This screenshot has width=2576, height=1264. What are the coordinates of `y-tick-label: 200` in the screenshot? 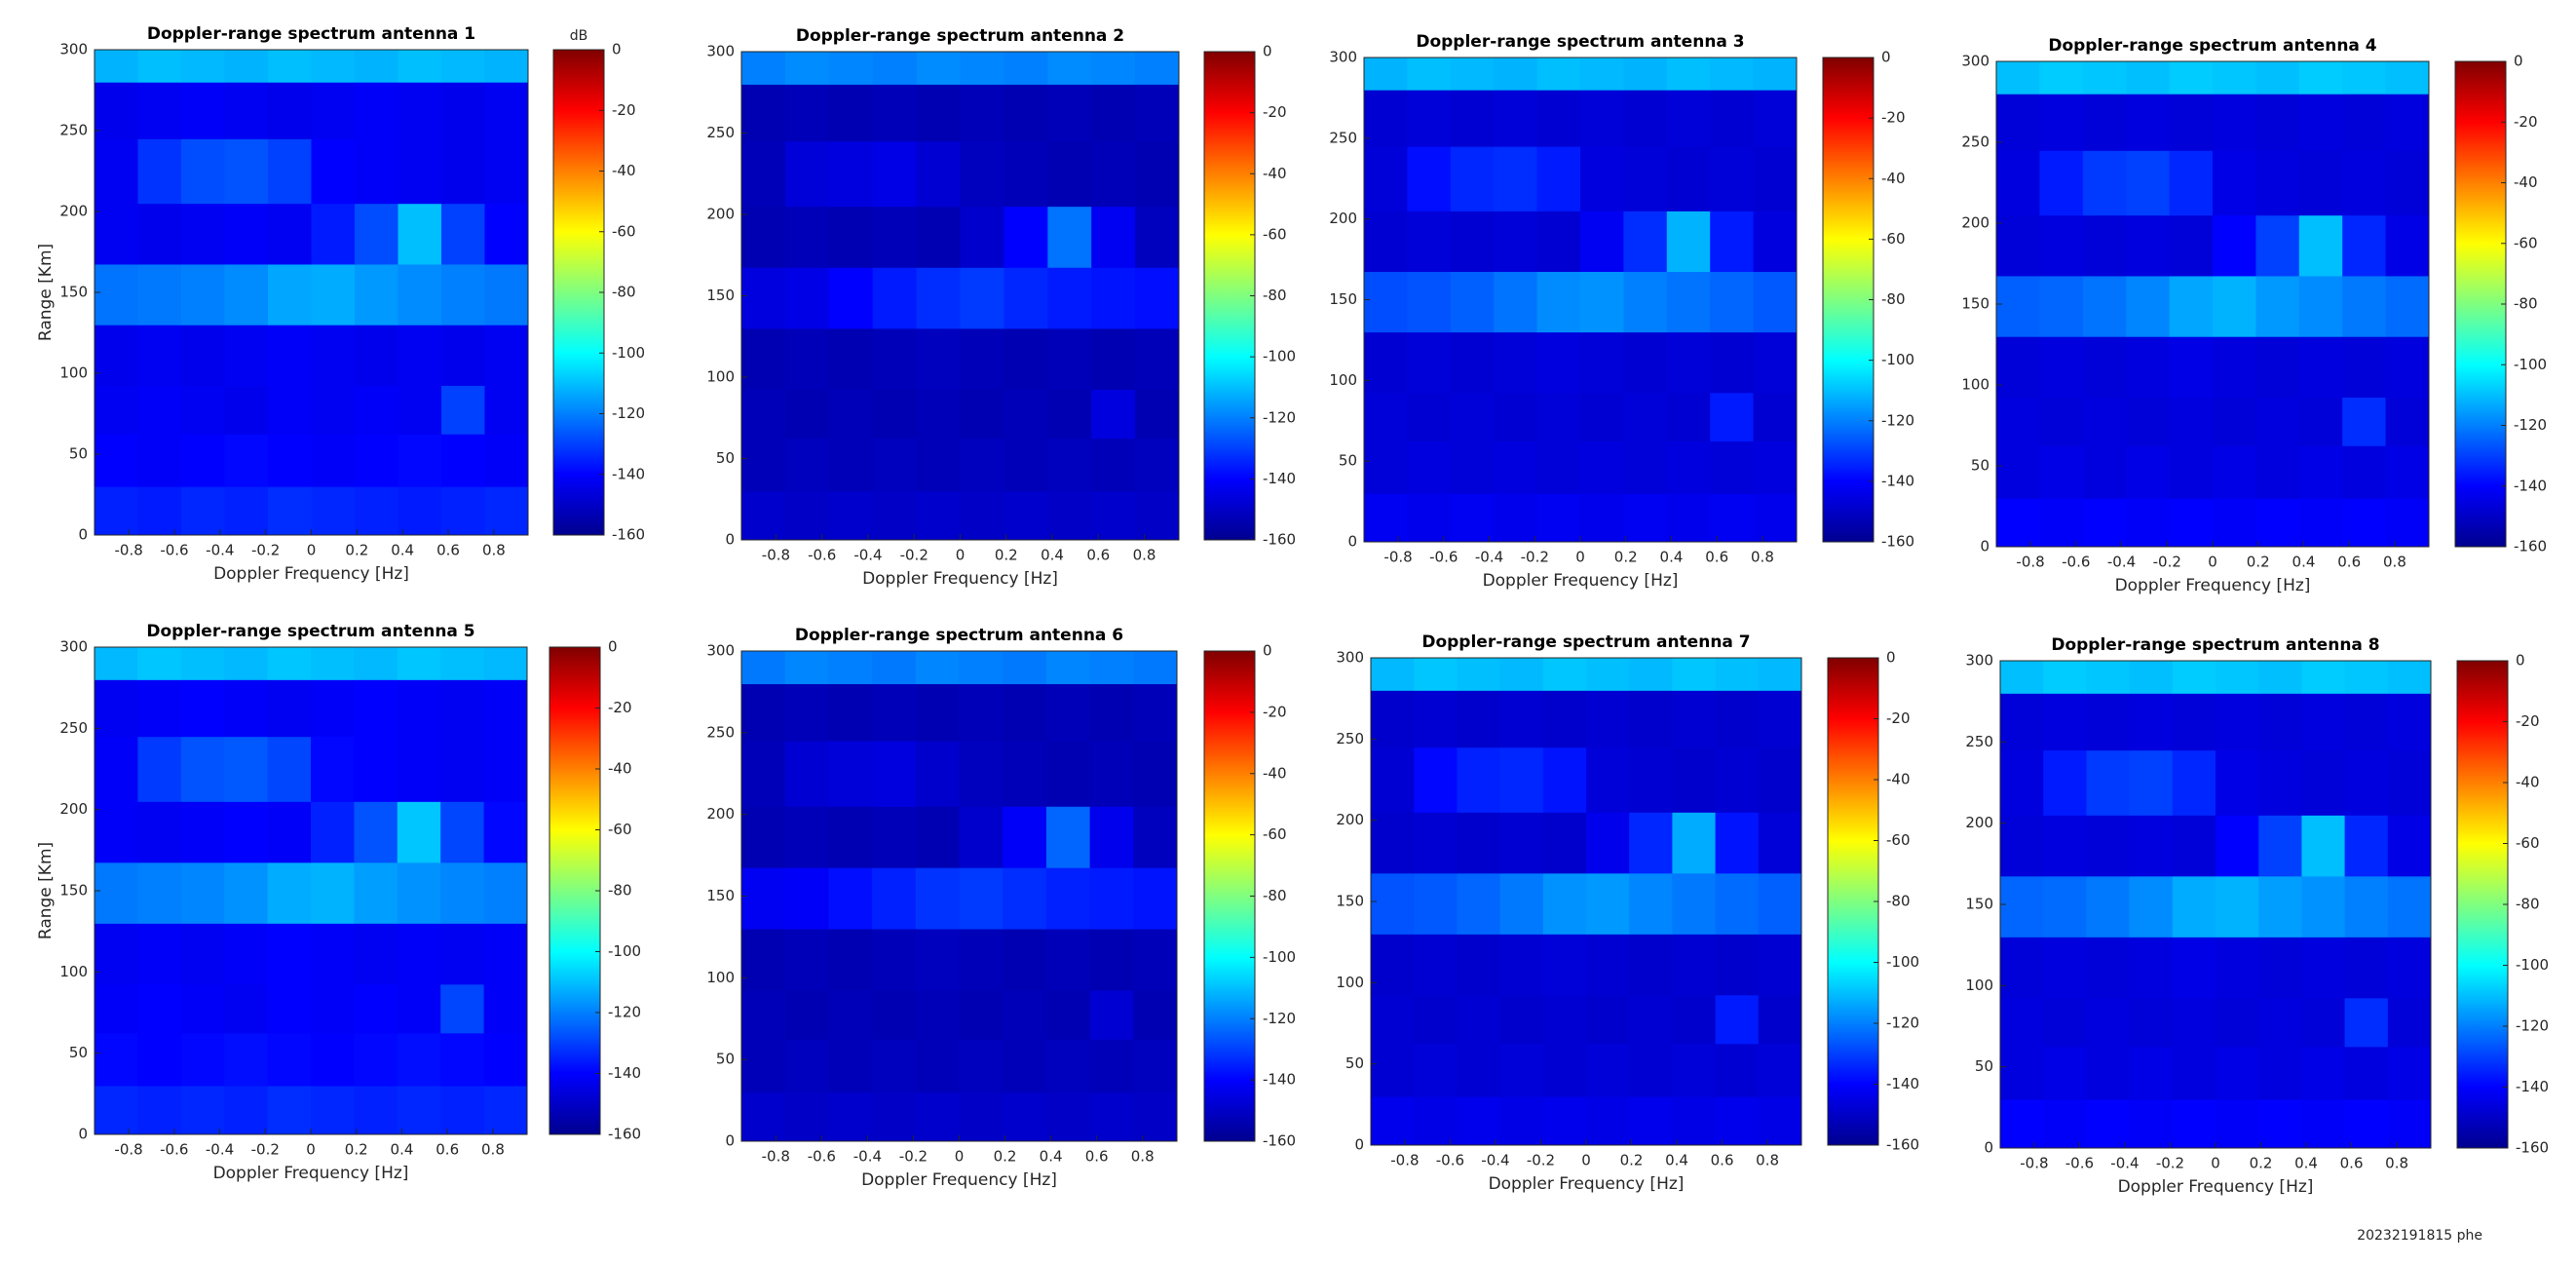 It's located at (73, 211).